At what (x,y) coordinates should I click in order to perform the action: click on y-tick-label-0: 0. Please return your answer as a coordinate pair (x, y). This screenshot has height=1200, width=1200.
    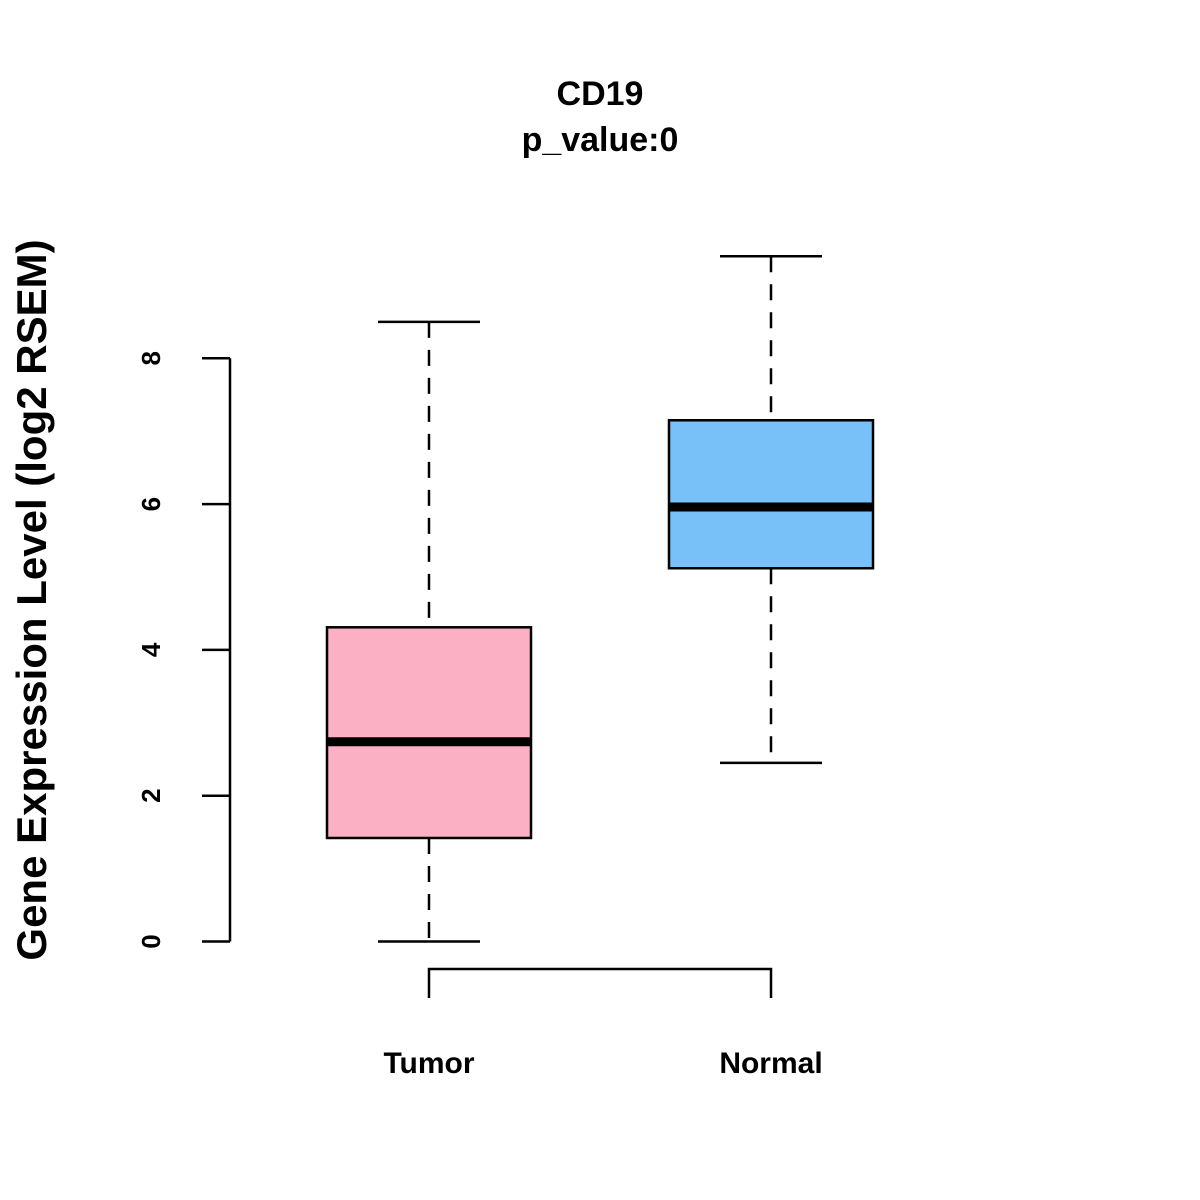
    Looking at the image, I should click on (151, 941).